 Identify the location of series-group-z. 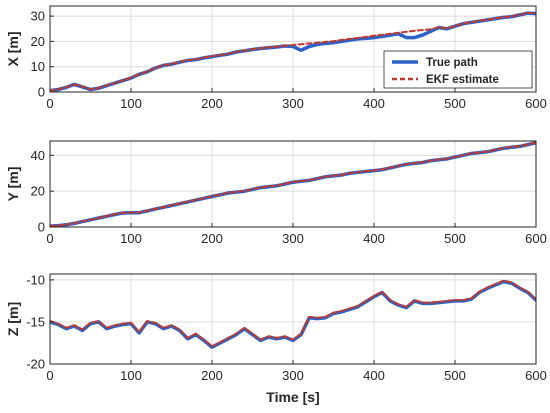
(293, 314).